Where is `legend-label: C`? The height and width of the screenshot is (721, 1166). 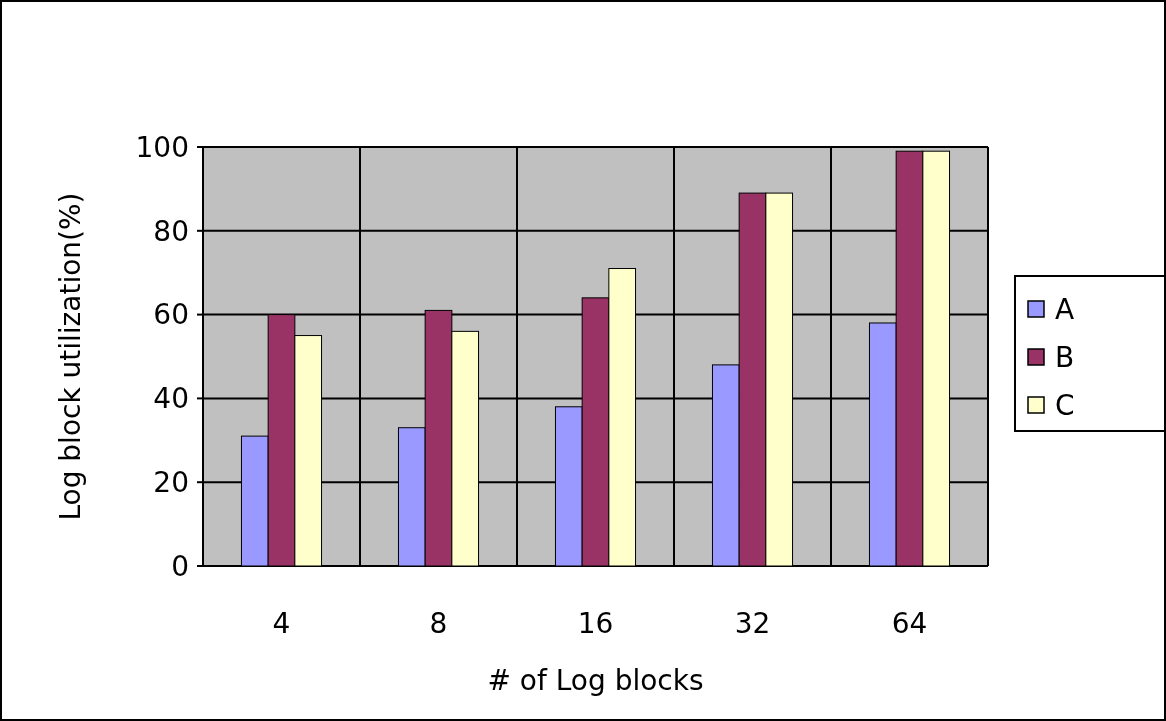
legend-label: C is located at coordinates (1065, 405).